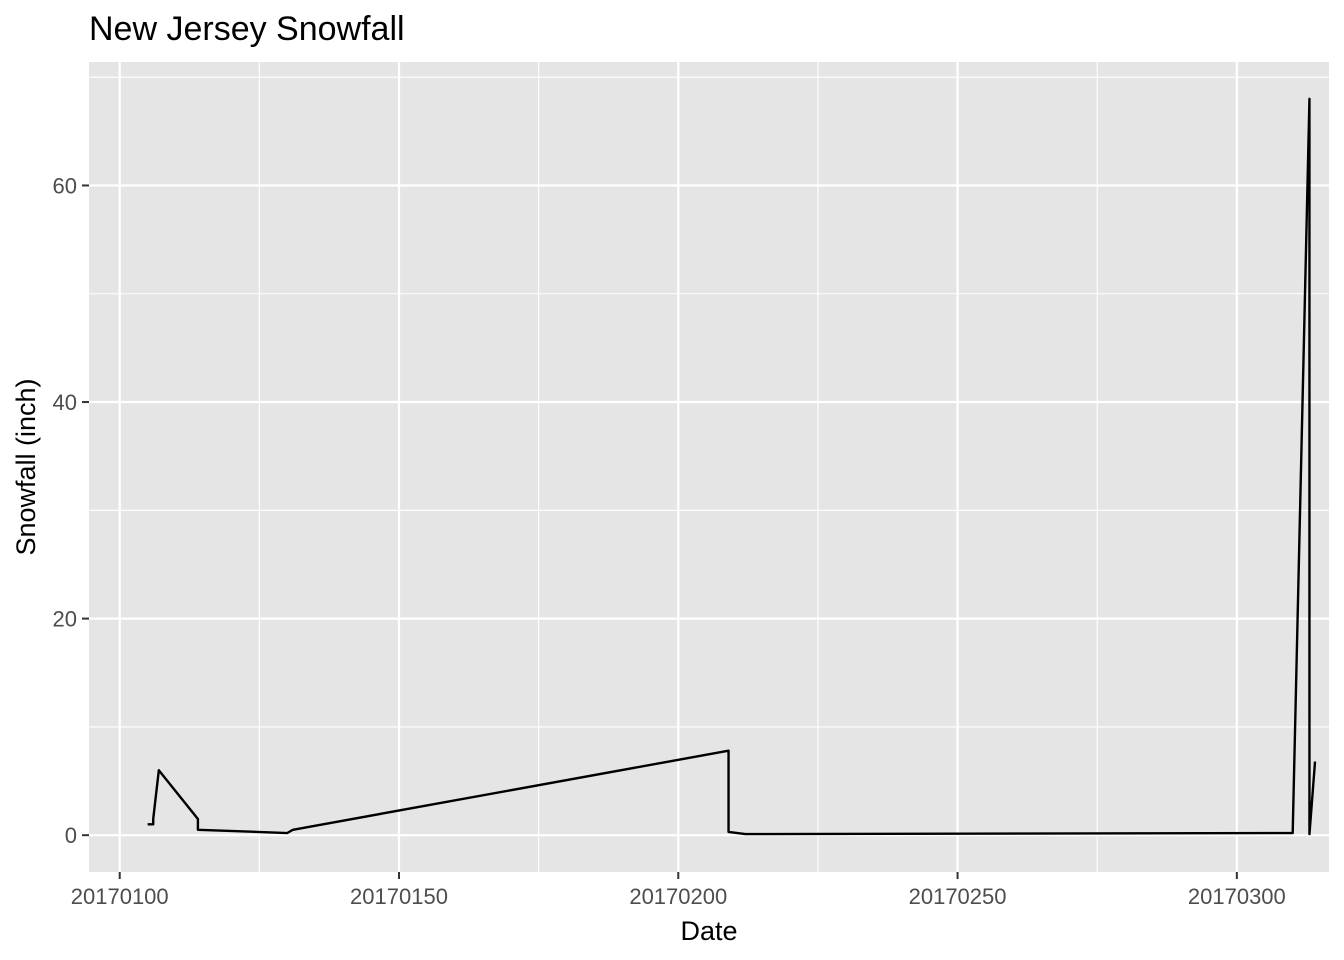 The width and height of the screenshot is (1344, 960). I want to click on y-axis-title: Snowfall (inch), so click(26, 466).